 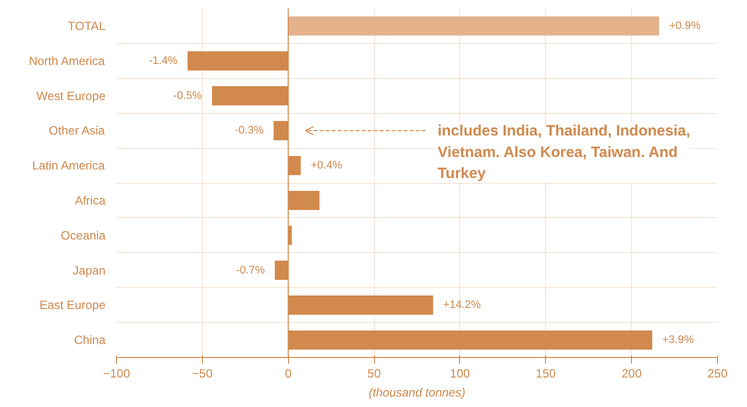 I want to click on y-tick-label: China, so click(x=90, y=340).